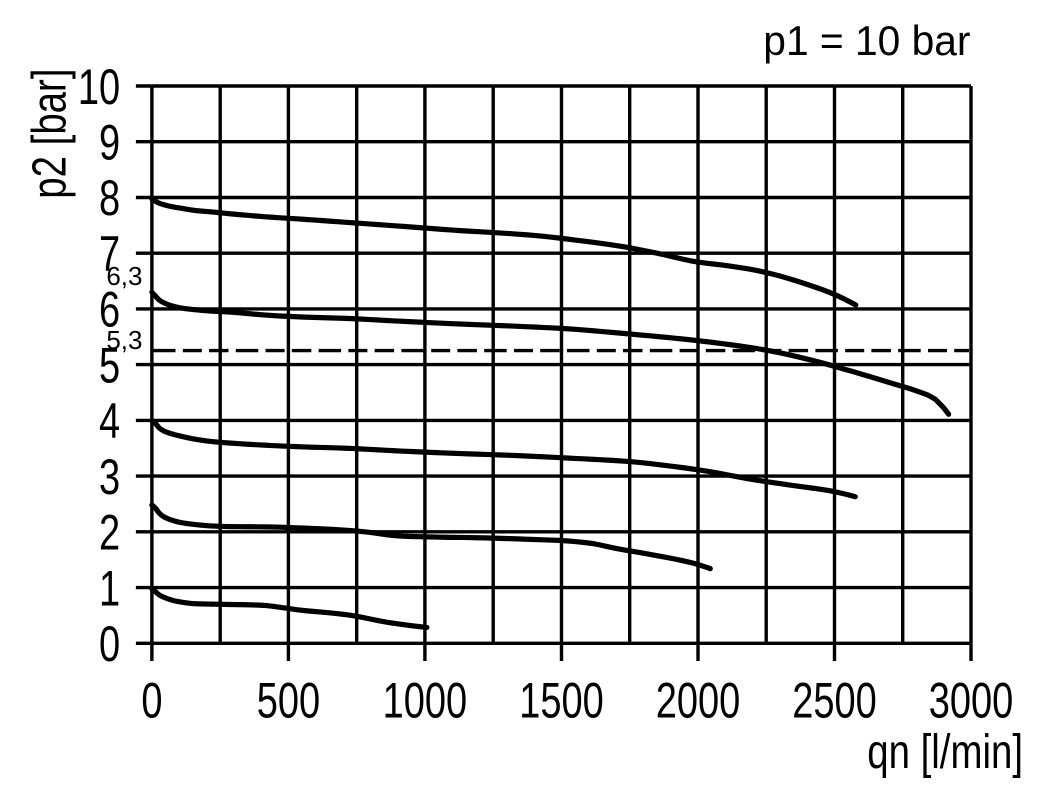 The width and height of the screenshot is (1051, 808). Describe the element at coordinates (99, 87) in the screenshot. I see `svg-text: 10` at that location.